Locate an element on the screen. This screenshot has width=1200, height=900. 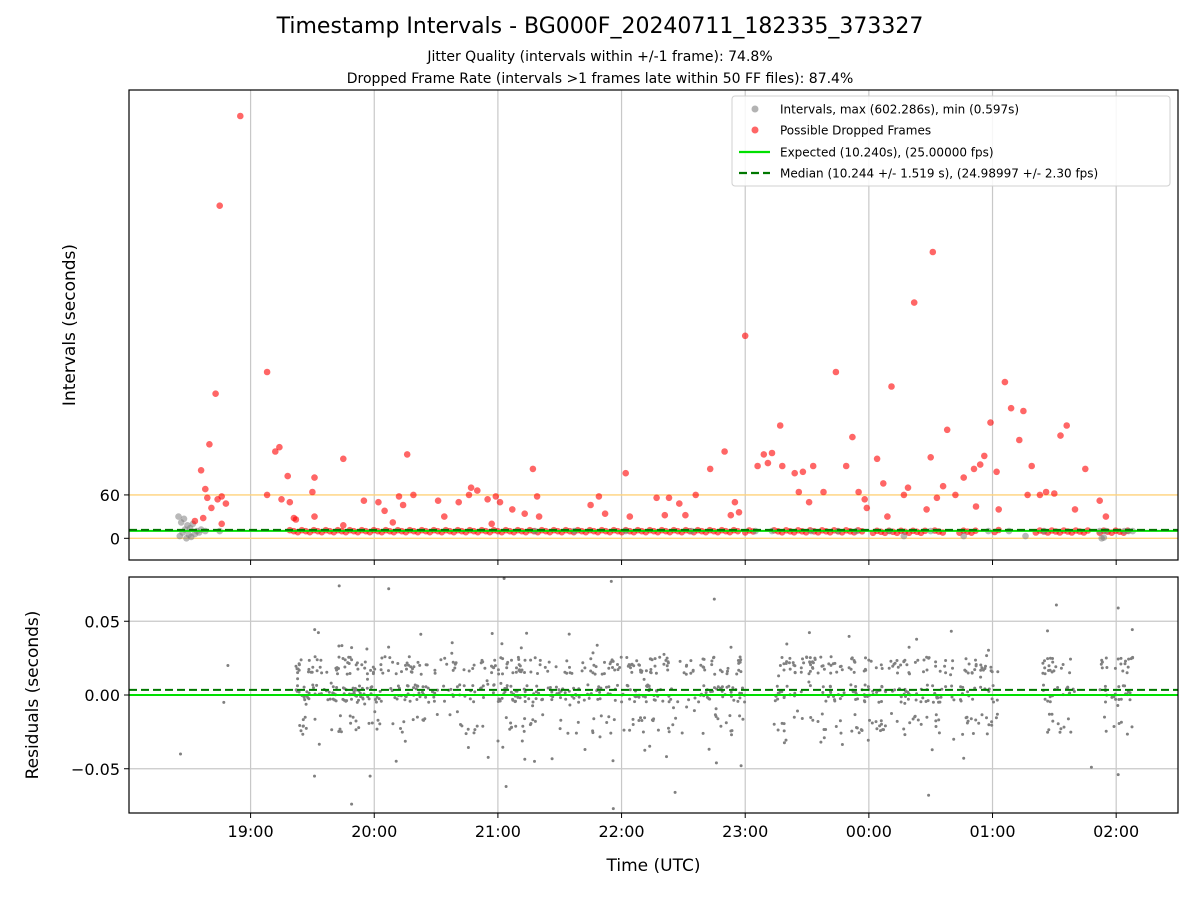
top-y-tick-label: 60 is located at coordinates (110, 495).